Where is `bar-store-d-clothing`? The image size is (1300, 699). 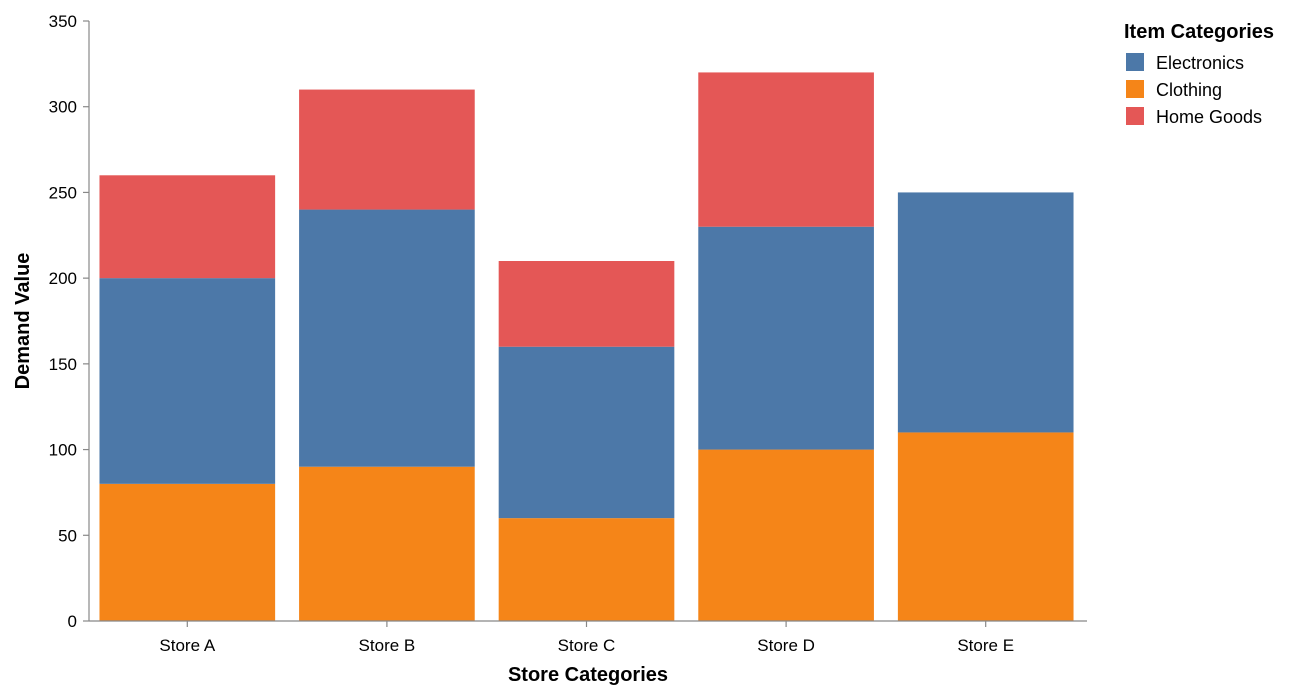 bar-store-d-clothing is located at coordinates (786, 535).